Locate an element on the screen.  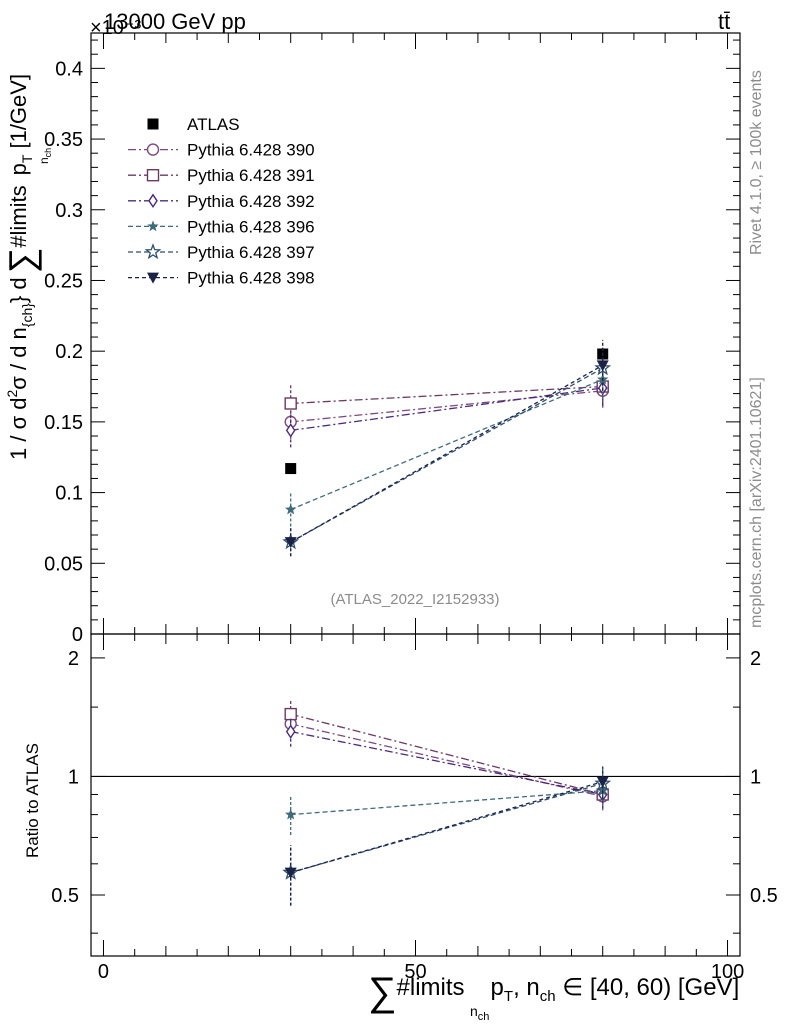
ratio-tick-label-right: 2 is located at coordinates (755, 659).